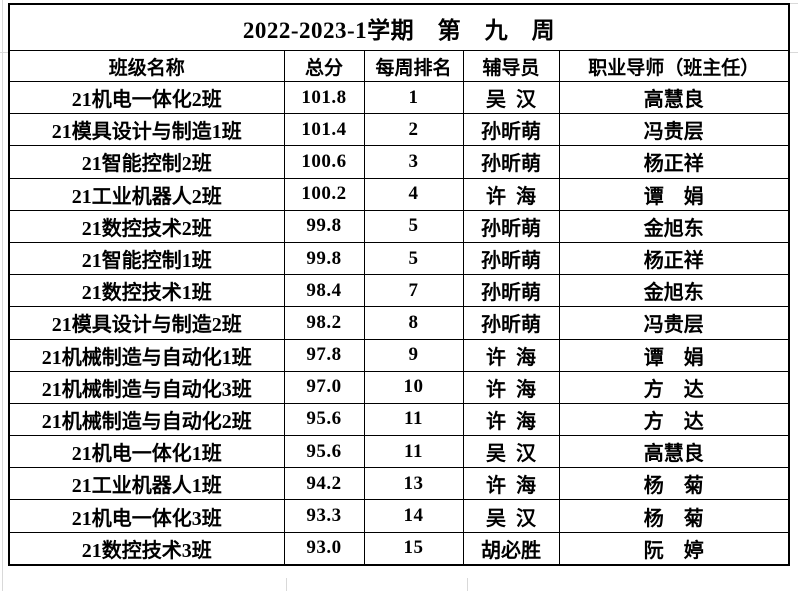  I want to click on cell-rank: 3, so click(413, 162).